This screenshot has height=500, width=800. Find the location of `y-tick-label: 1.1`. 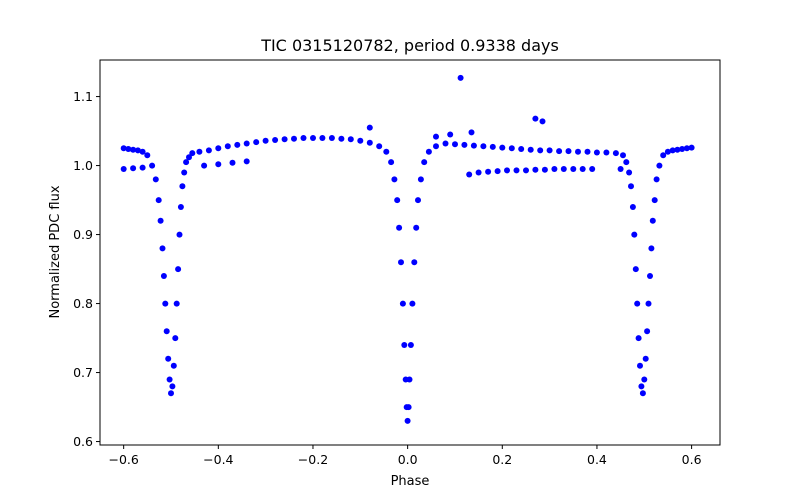

y-tick-label: 1.1 is located at coordinates (83, 96).